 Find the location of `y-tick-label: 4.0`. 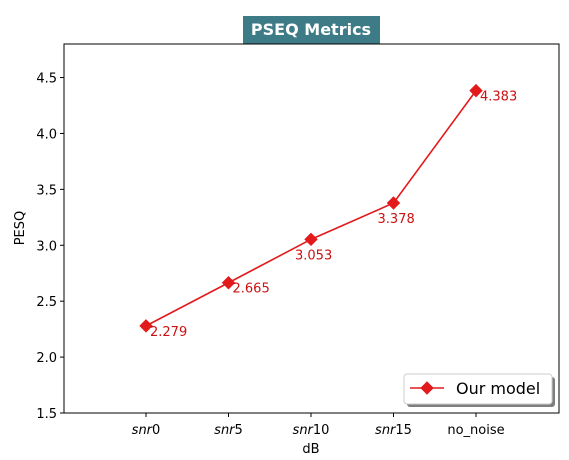

y-tick-label: 4.0 is located at coordinates (46, 134).